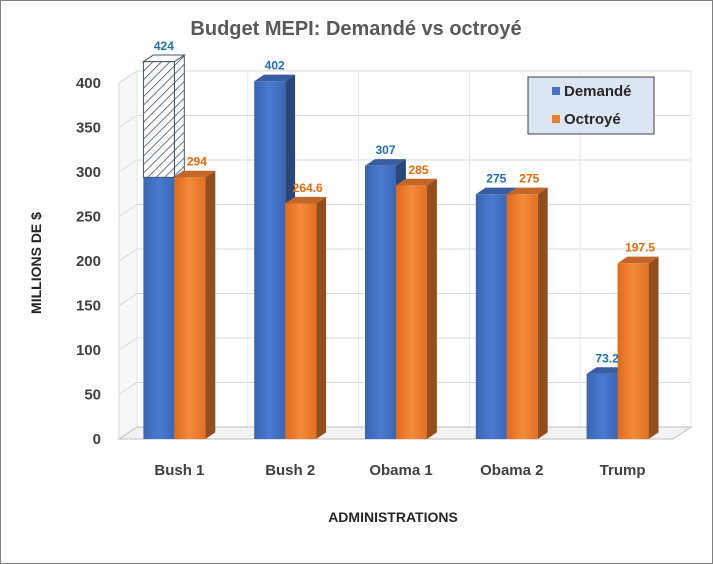 Image resolution: width=713 pixels, height=564 pixels. I want to click on bar-demande-2-top, so click(385, 162).